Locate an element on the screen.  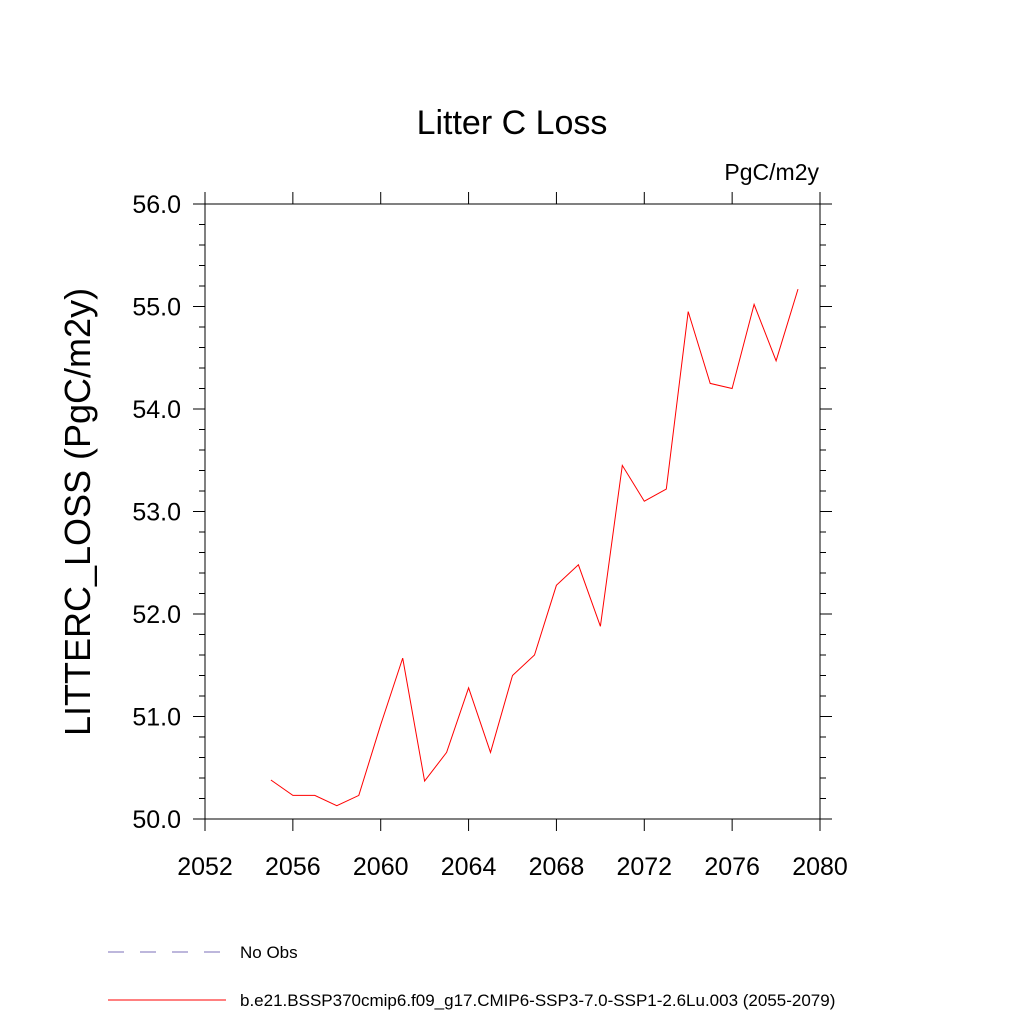
x-tick-label: 2072 is located at coordinates (644, 867).